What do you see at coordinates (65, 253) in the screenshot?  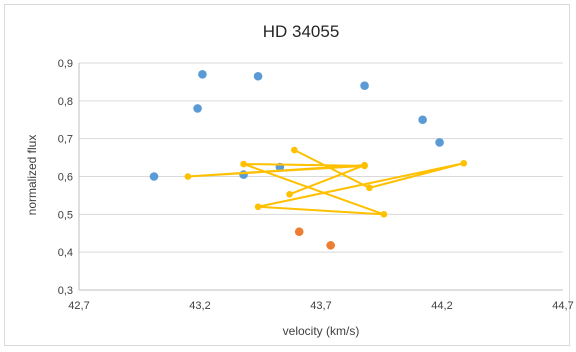 I see `y-tick-label: 0,4` at bounding box center [65, 253].